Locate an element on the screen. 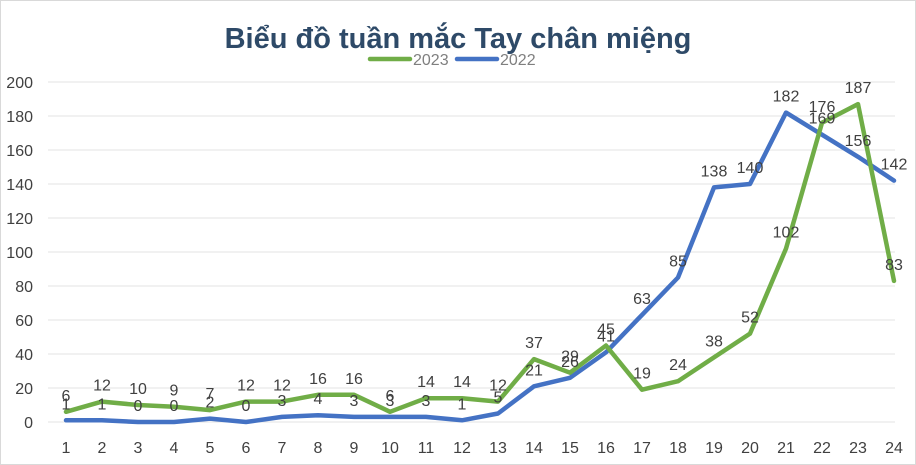 Image resolution: width=916 pixels, height=465 pixels. x-tick-label: 6 is located at coordinates (246, 448).